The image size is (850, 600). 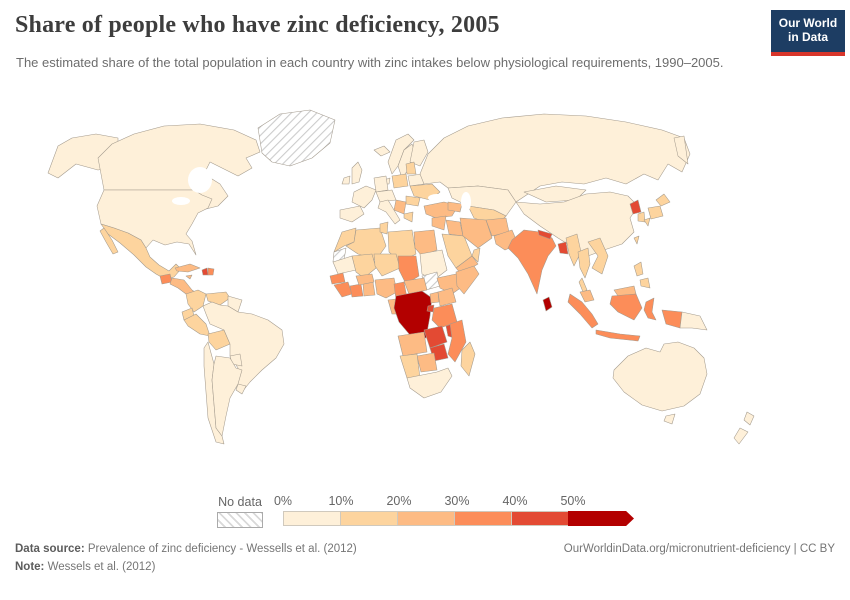 I want to click on country-thailand-peninsula: Thailand: 10-20%, so click(x=583, y=285).